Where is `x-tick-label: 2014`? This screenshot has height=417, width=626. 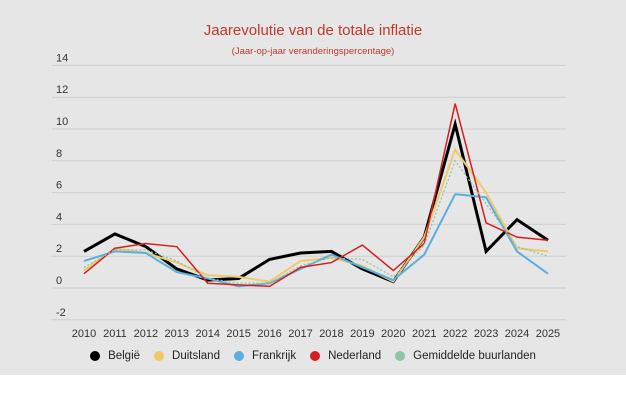 x-tick-label: 2014 is located at coordinates (207, 334).